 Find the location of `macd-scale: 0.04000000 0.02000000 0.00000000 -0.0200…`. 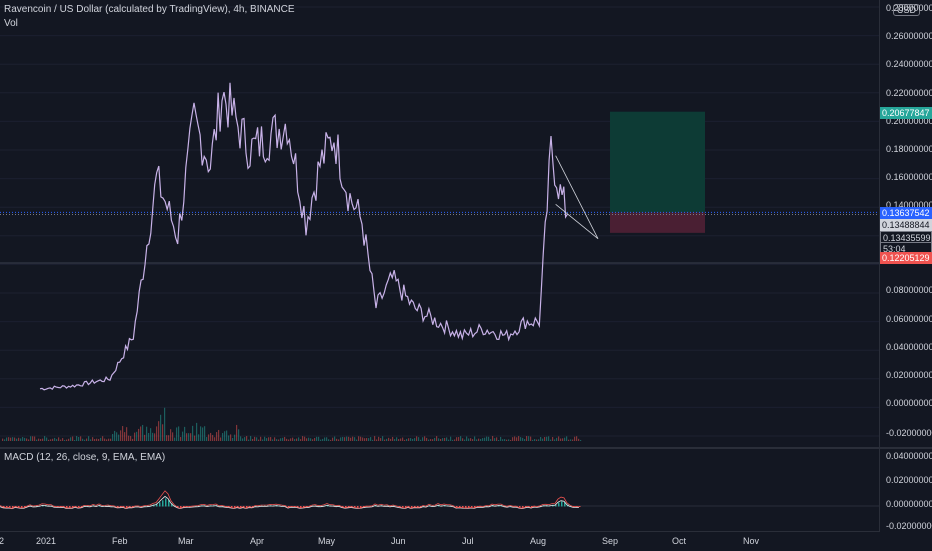

macd-scale: 0.04000000 0.02000000 0.00000000 -0.0200… is located at coordinates (905, 490).